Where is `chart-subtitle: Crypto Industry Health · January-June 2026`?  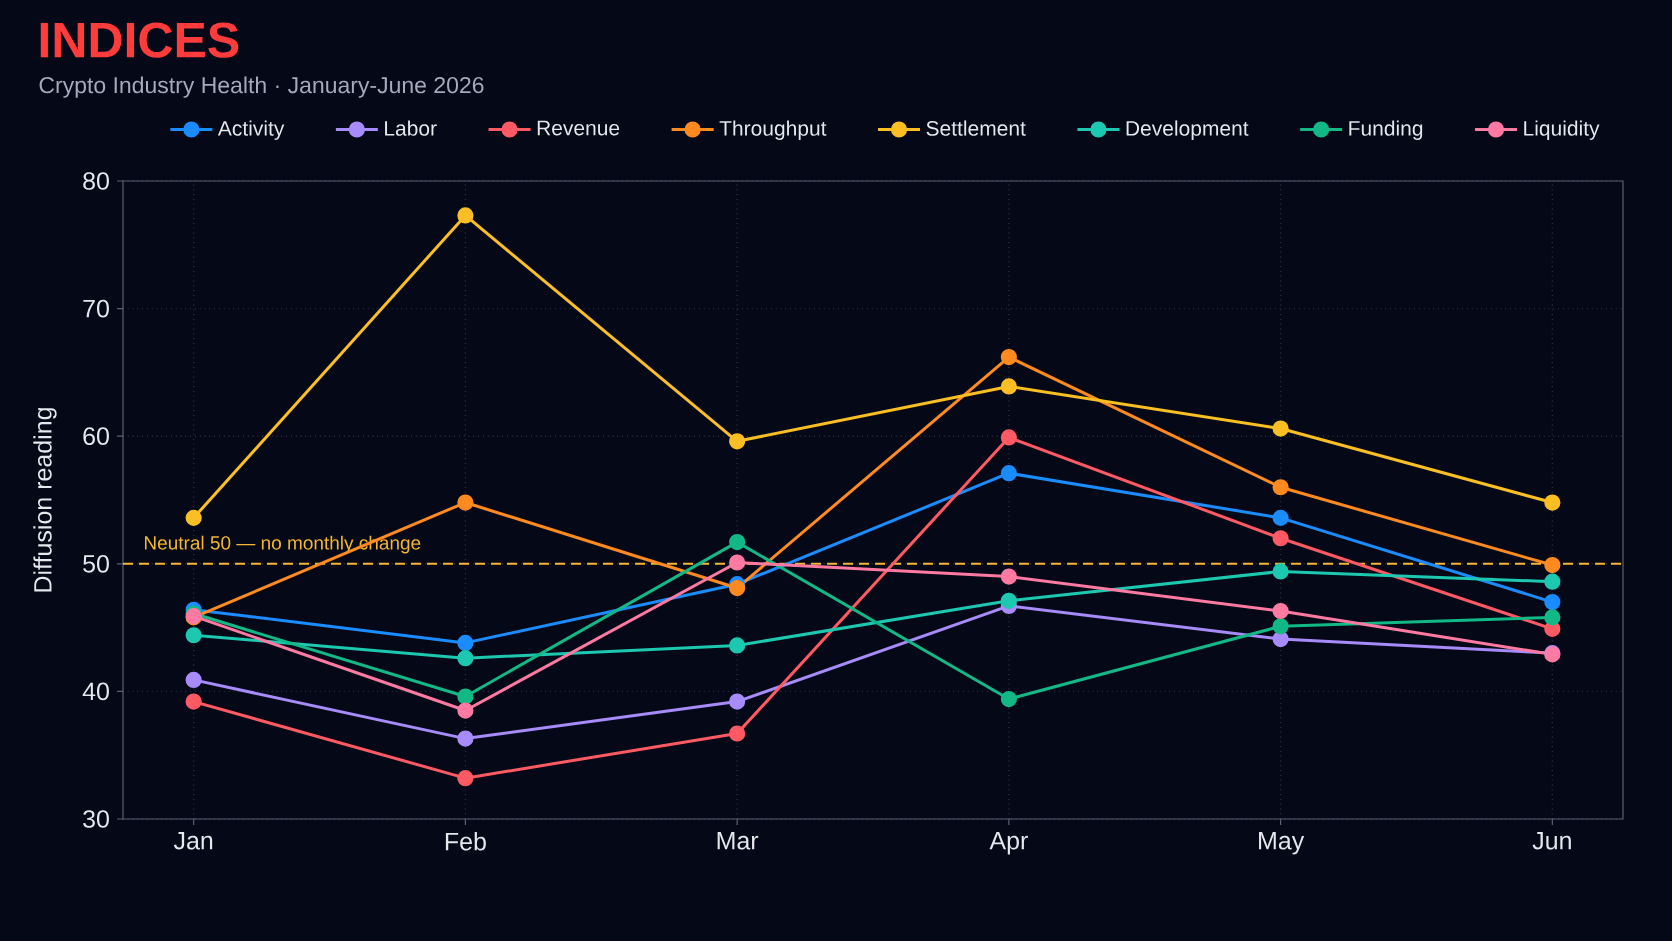
chart-subtitle: Crypto Industry Health · January-June 2026 is located at coordinates (261, 87).